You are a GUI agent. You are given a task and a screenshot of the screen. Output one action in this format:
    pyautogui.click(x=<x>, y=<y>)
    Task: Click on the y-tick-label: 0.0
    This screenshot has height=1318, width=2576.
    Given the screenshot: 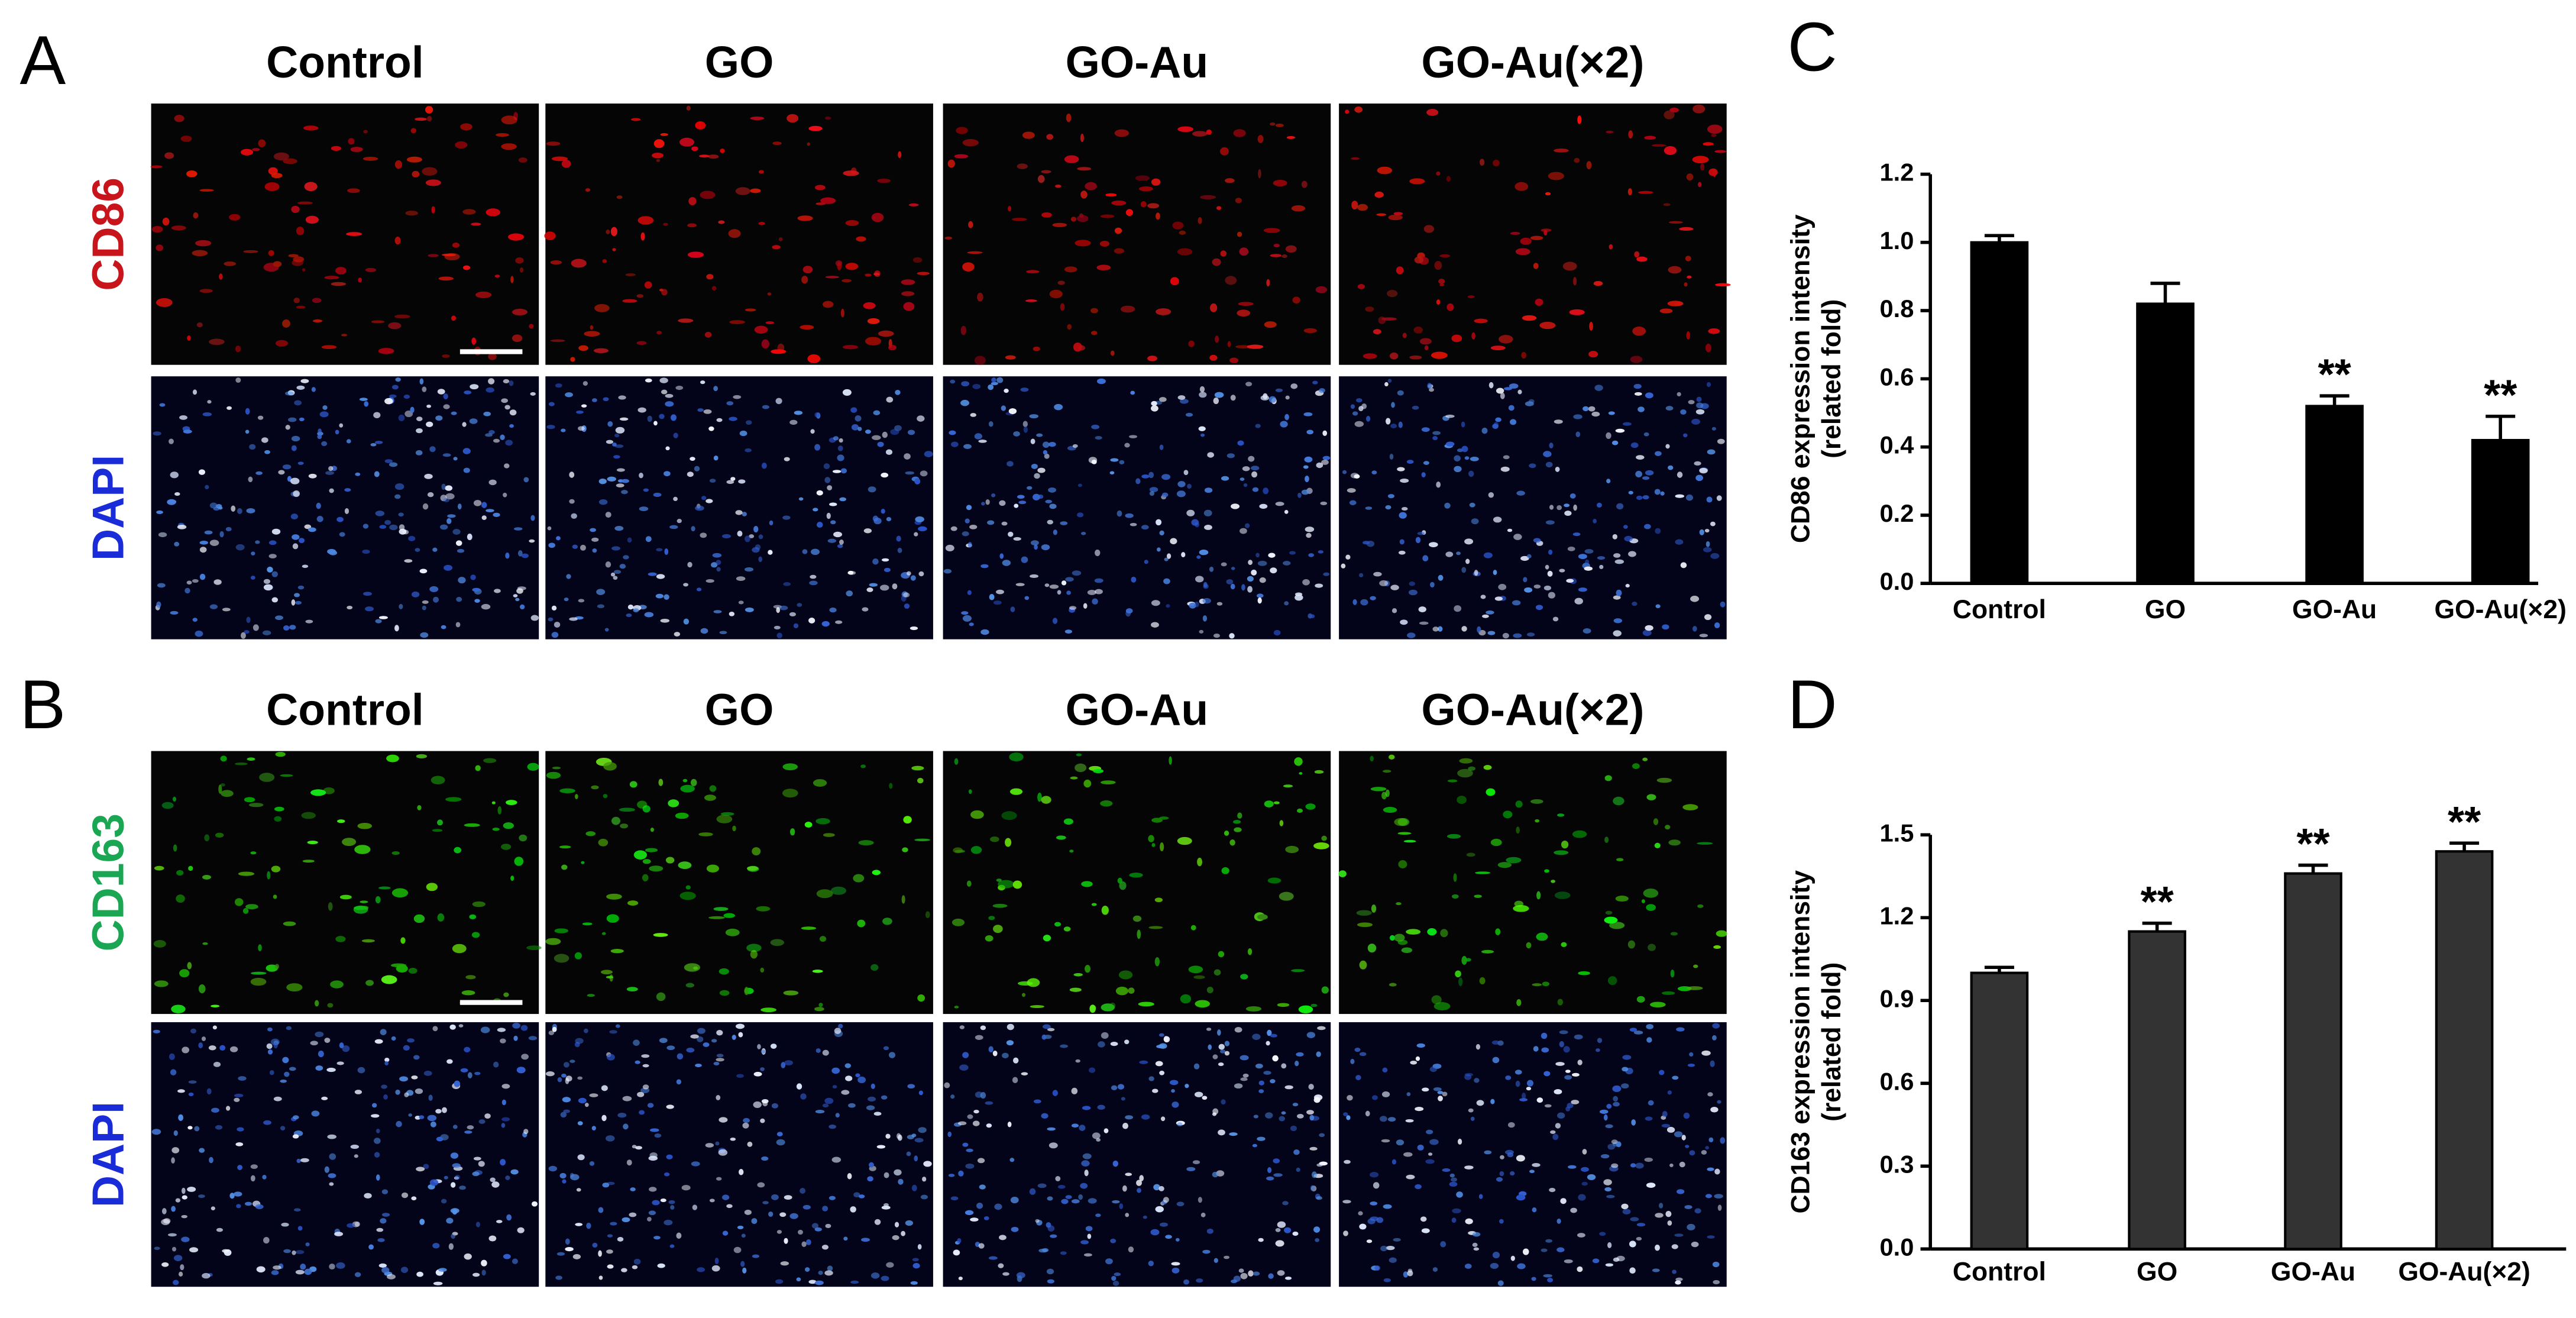 What is the action you would take?
    pyautogui.click(x=1897, y=581)
    